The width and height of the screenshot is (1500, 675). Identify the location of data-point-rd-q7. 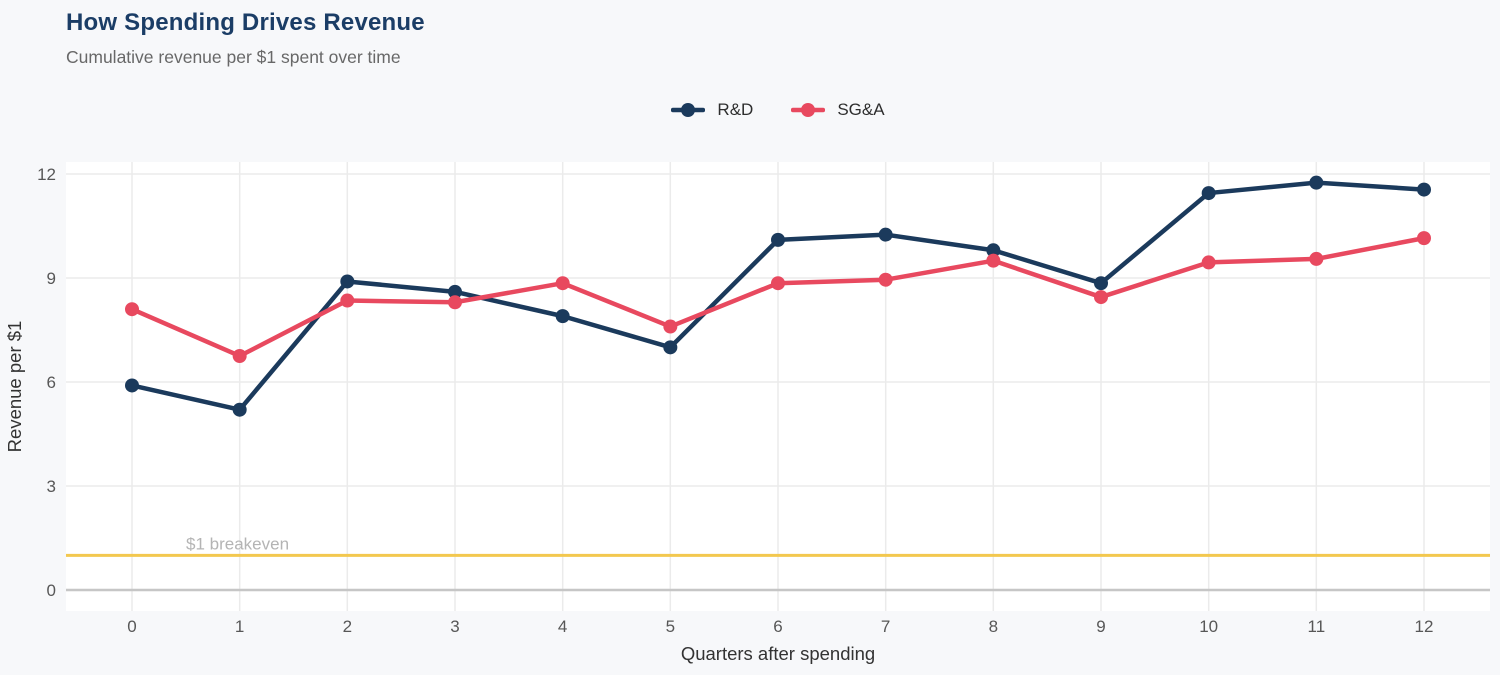
(885, 234).